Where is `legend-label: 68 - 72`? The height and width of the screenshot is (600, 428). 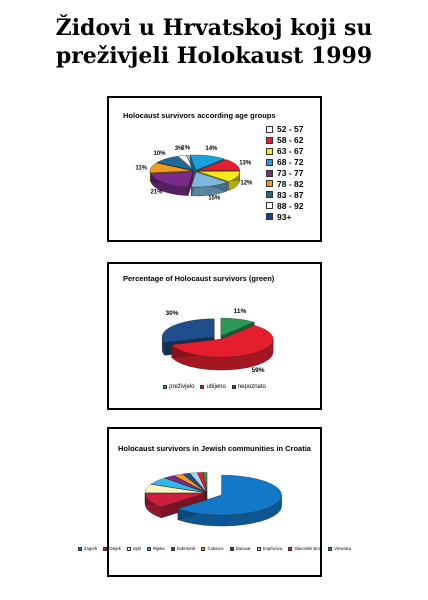 legend-label: 68 - 72 is located at coordinates (290, 162).